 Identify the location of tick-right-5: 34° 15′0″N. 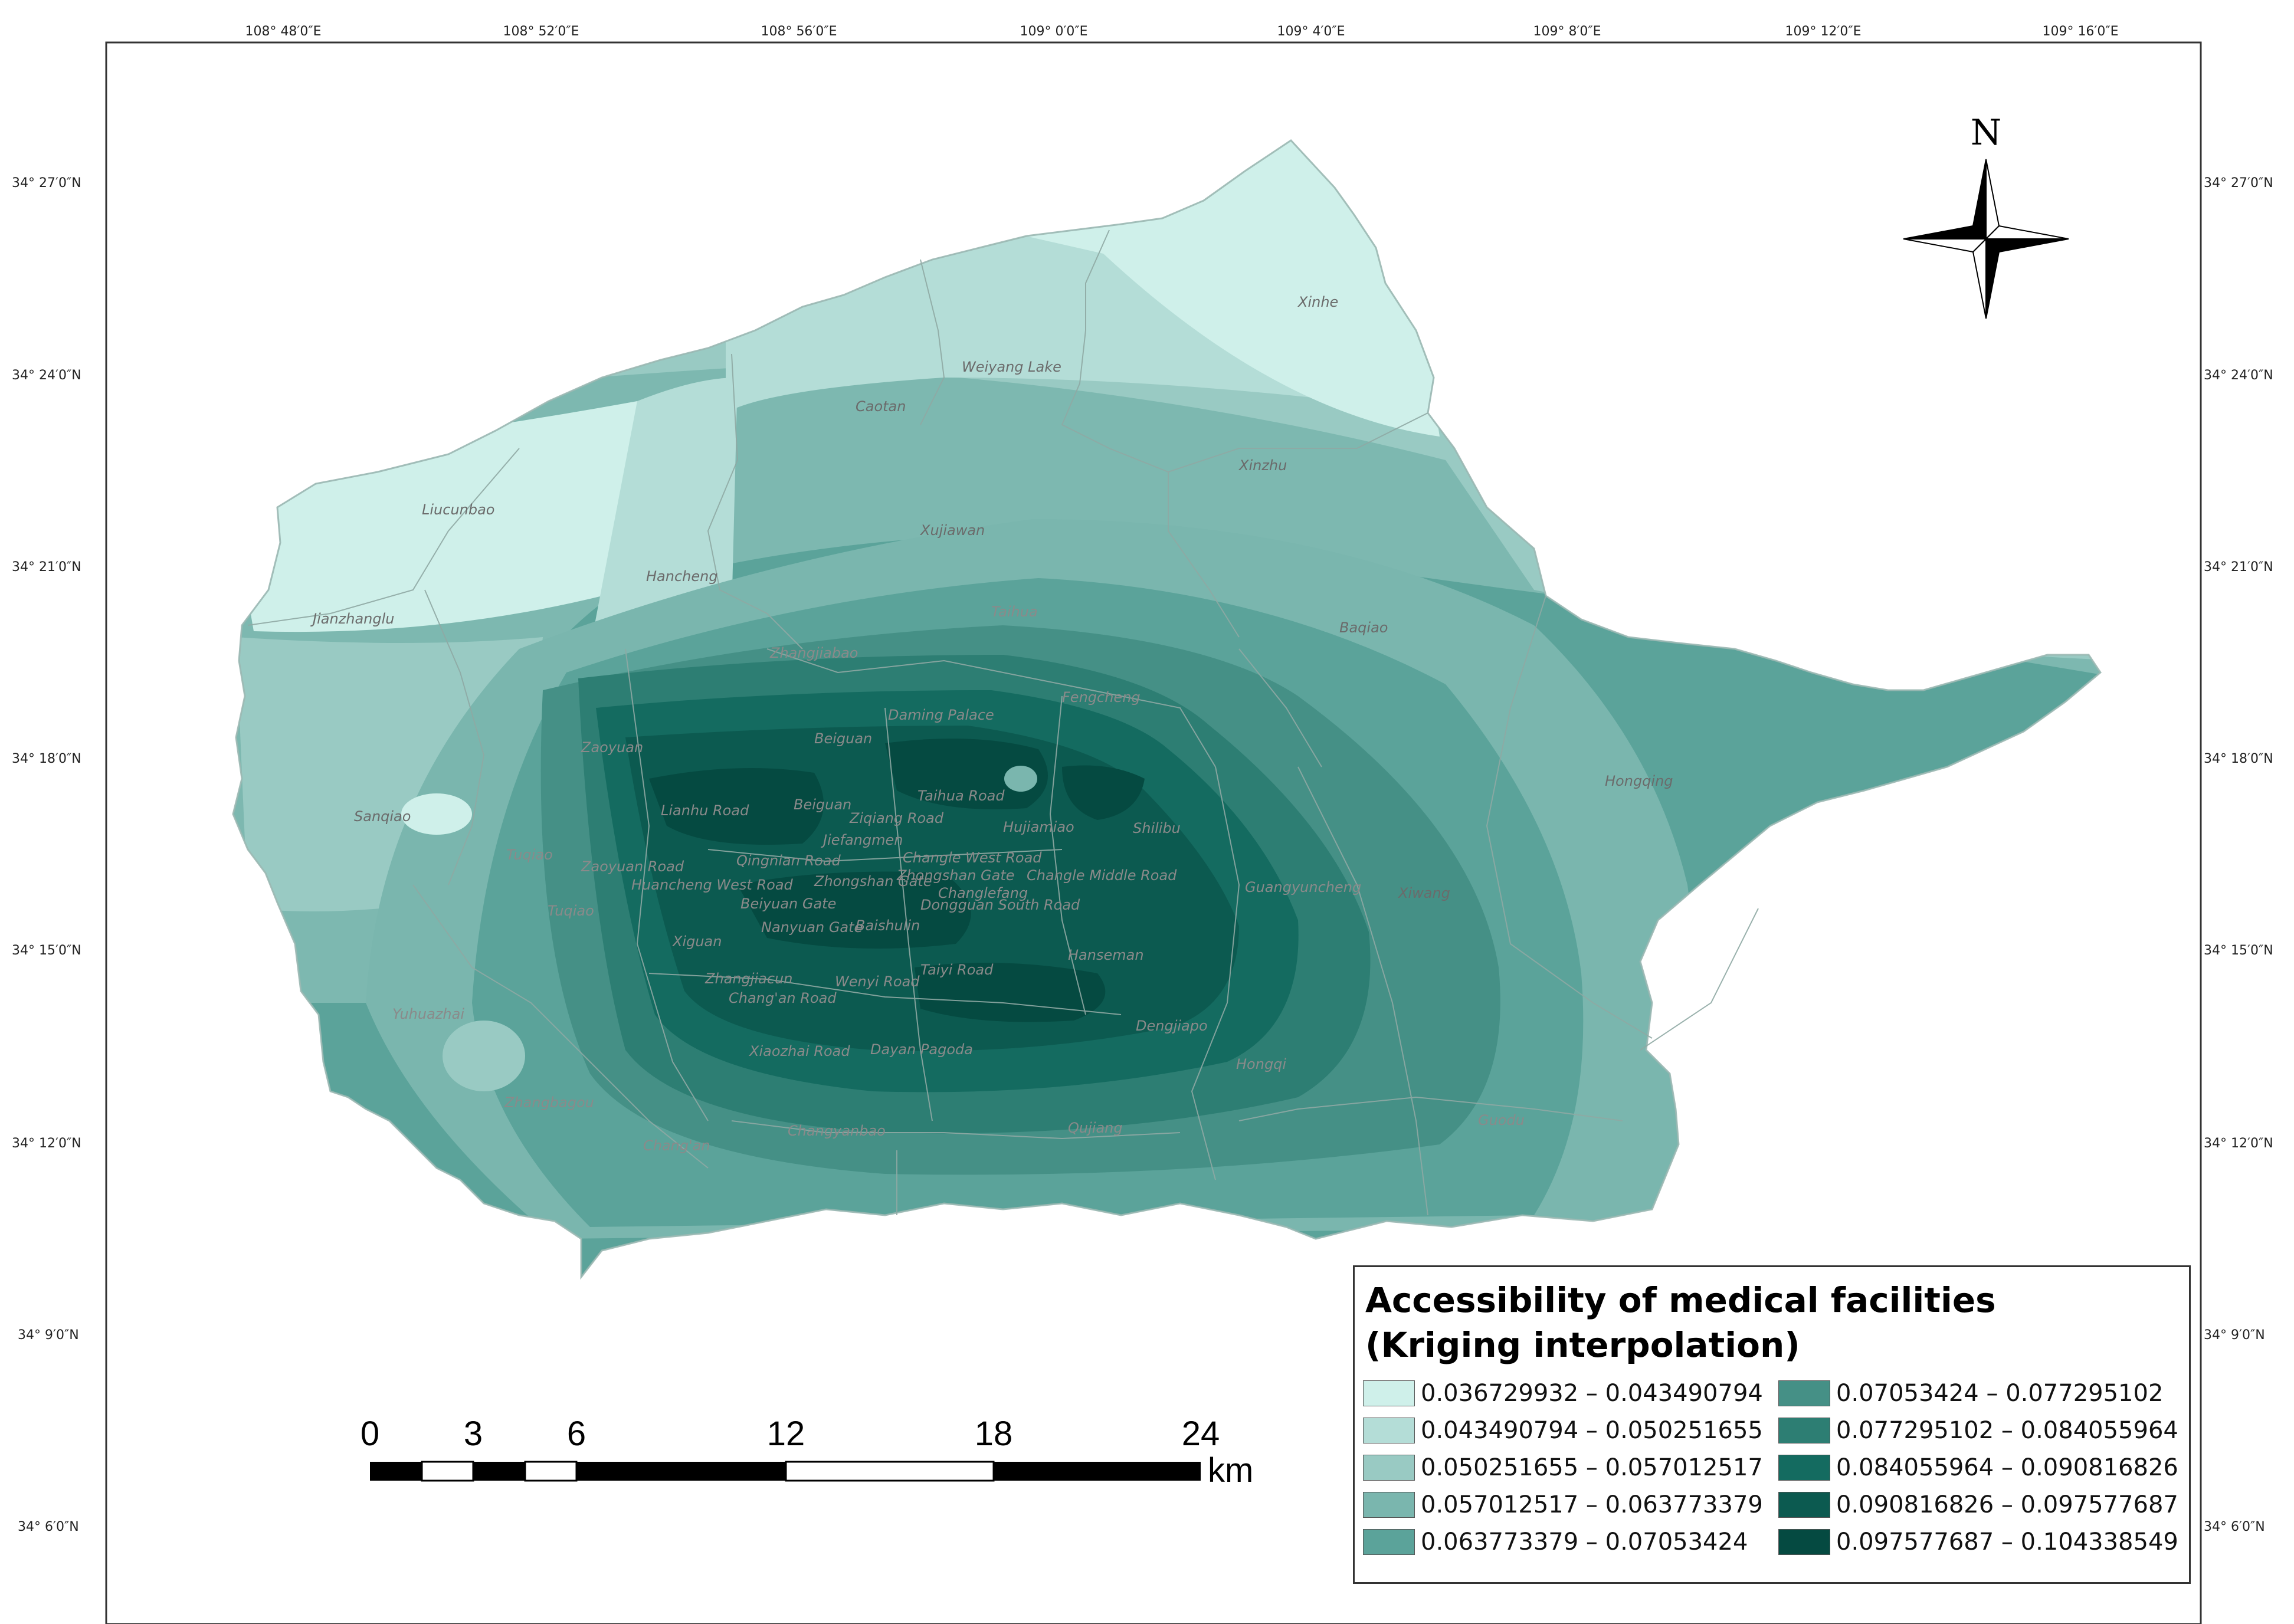
(2238, 950).